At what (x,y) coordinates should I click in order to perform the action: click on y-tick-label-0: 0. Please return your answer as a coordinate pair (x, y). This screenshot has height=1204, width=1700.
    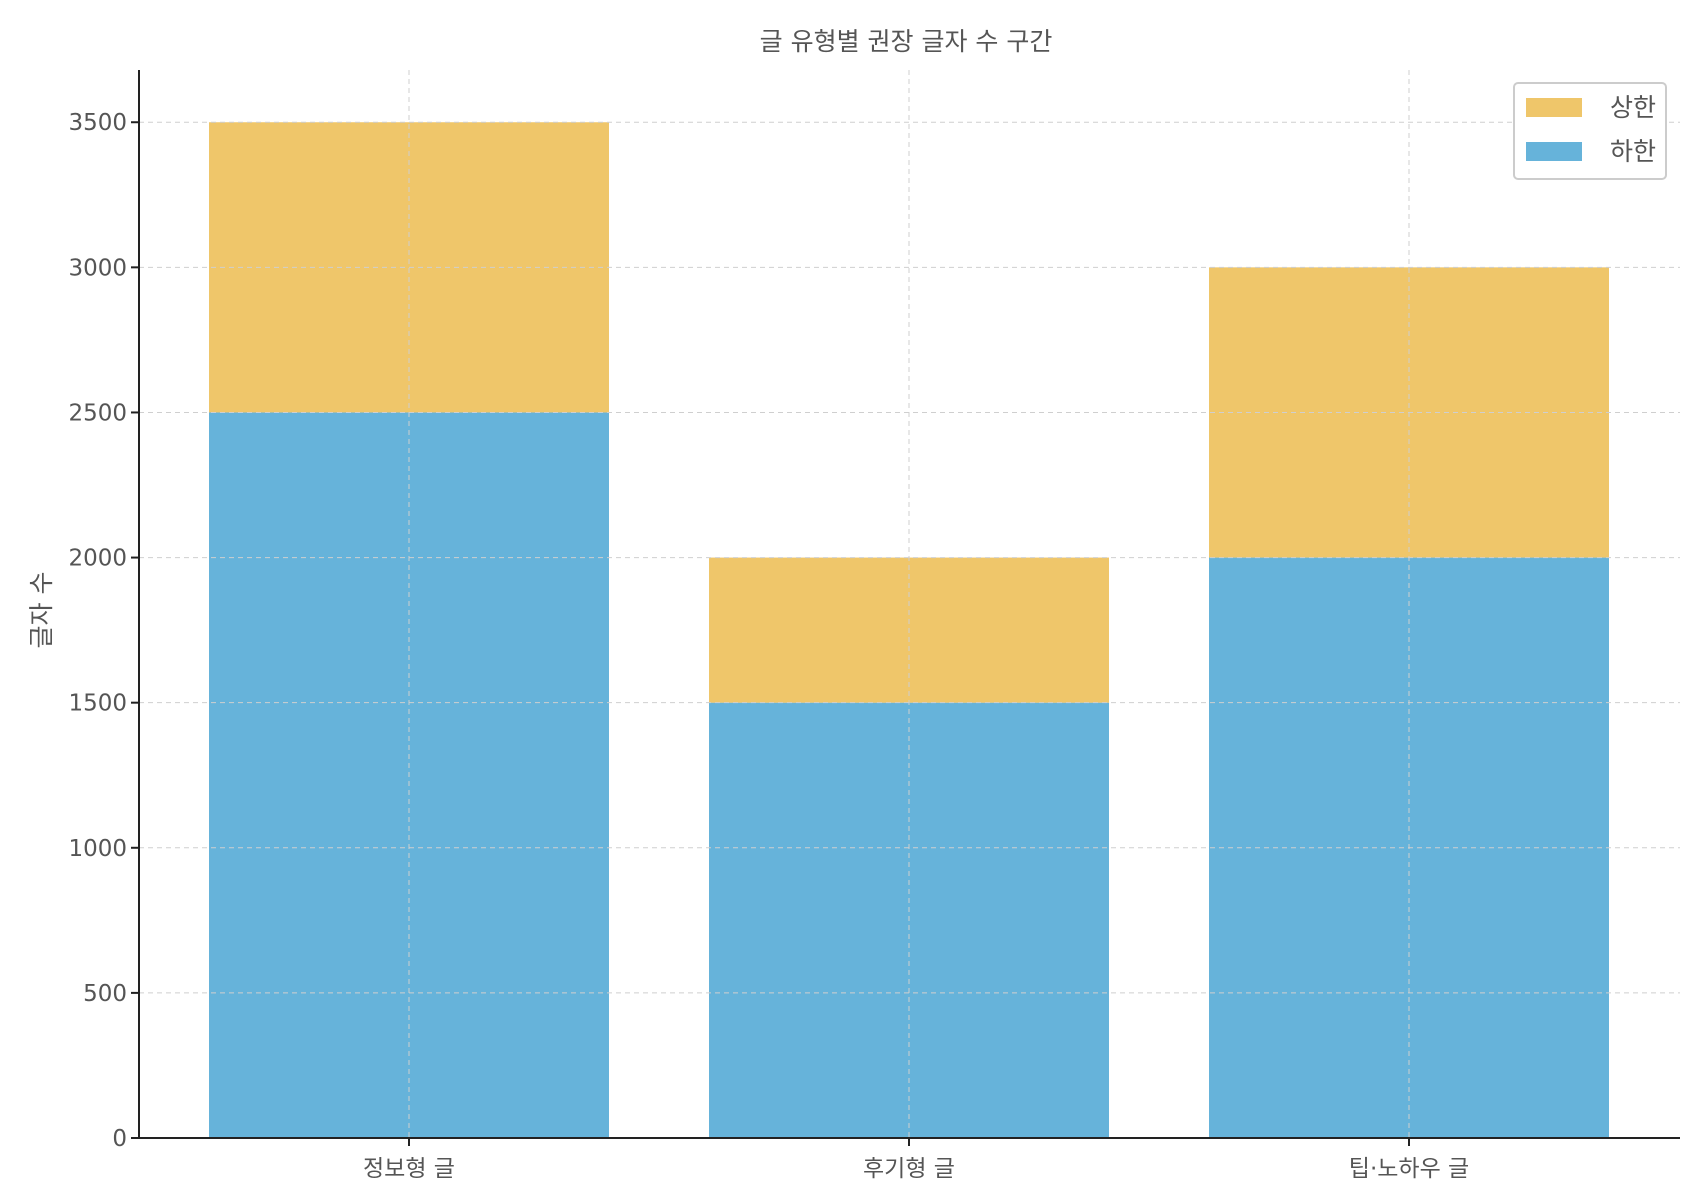
    Looking at the image, I should click on (119, 1139).